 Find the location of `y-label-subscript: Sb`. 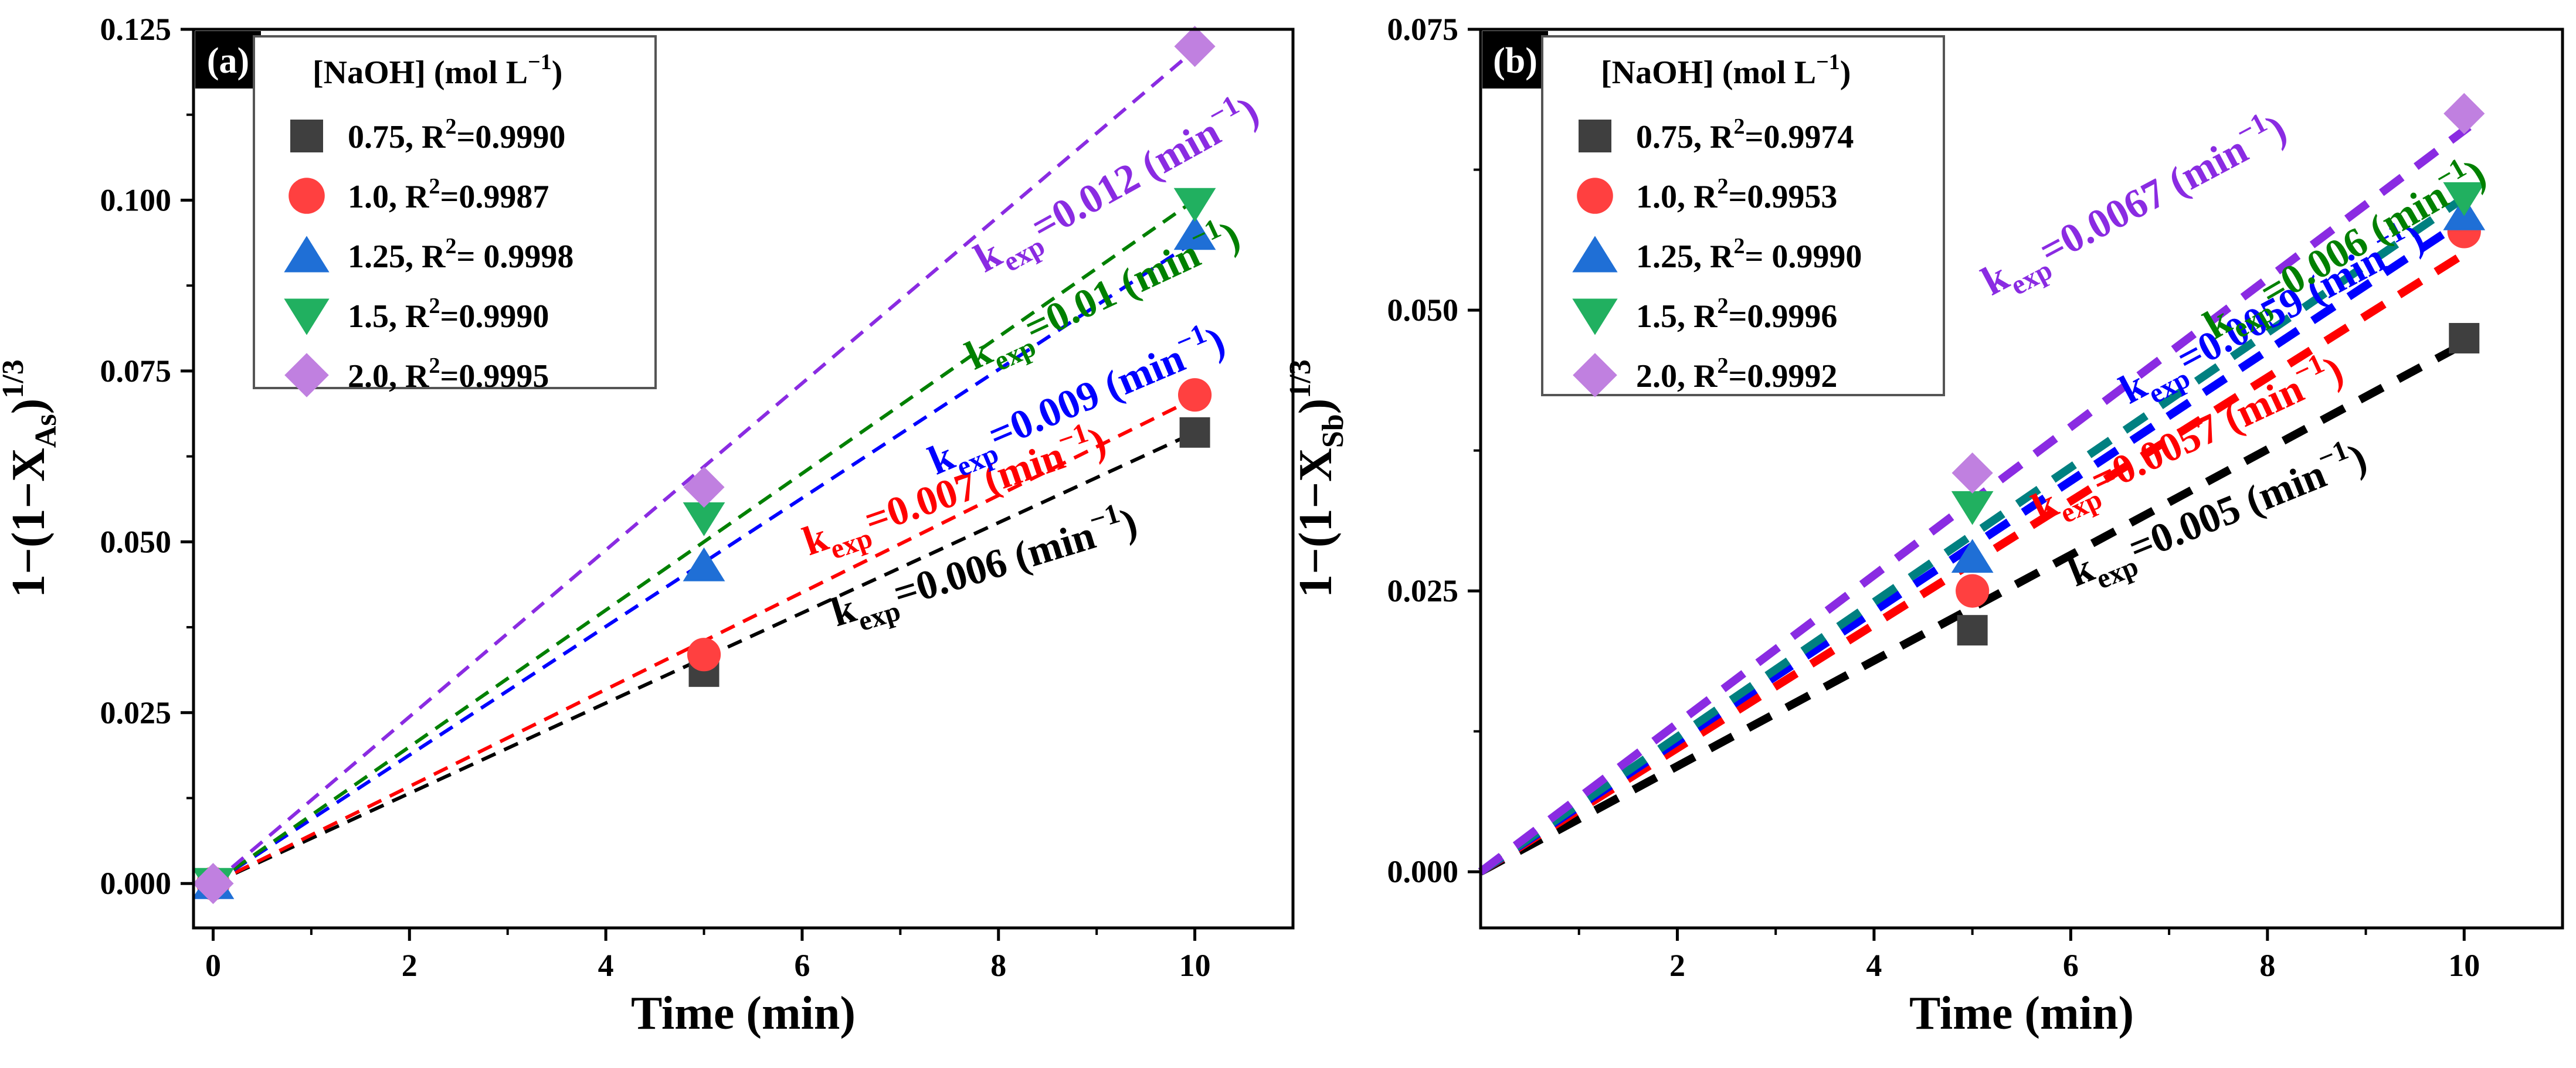

y-label-subscript: Sb is located at coordinates (1333, 431).